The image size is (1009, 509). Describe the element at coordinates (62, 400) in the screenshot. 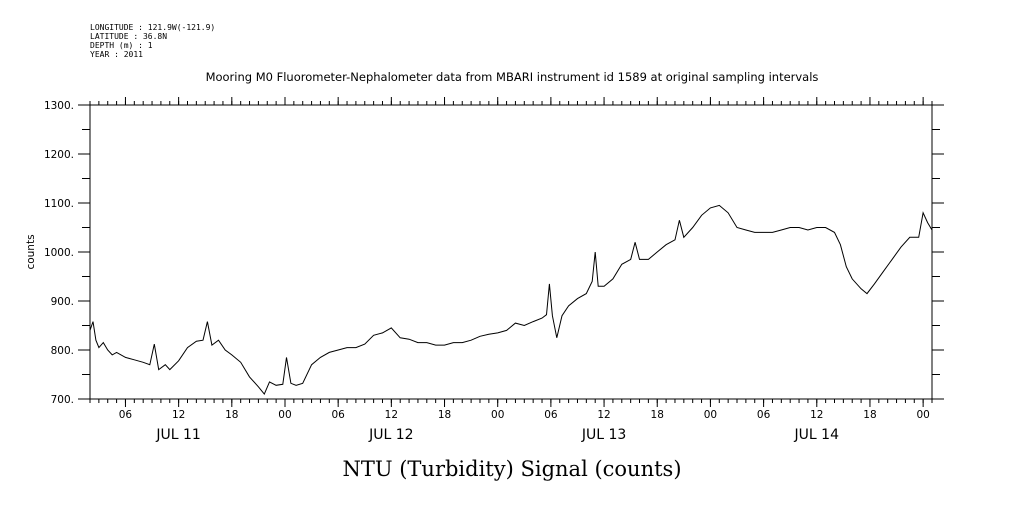

I see `y-tick-label: 700.` at that location.